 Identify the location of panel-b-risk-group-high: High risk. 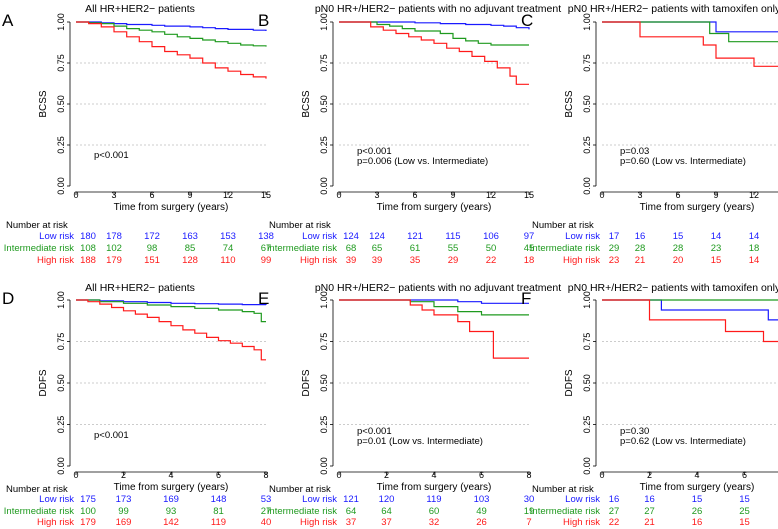
(318, 260).